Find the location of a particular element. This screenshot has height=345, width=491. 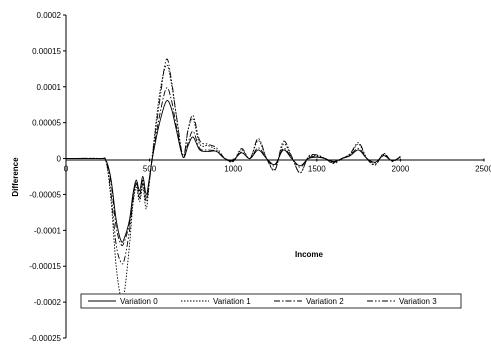

x-tick-label: 2000 is located at coordinates (401, 169).